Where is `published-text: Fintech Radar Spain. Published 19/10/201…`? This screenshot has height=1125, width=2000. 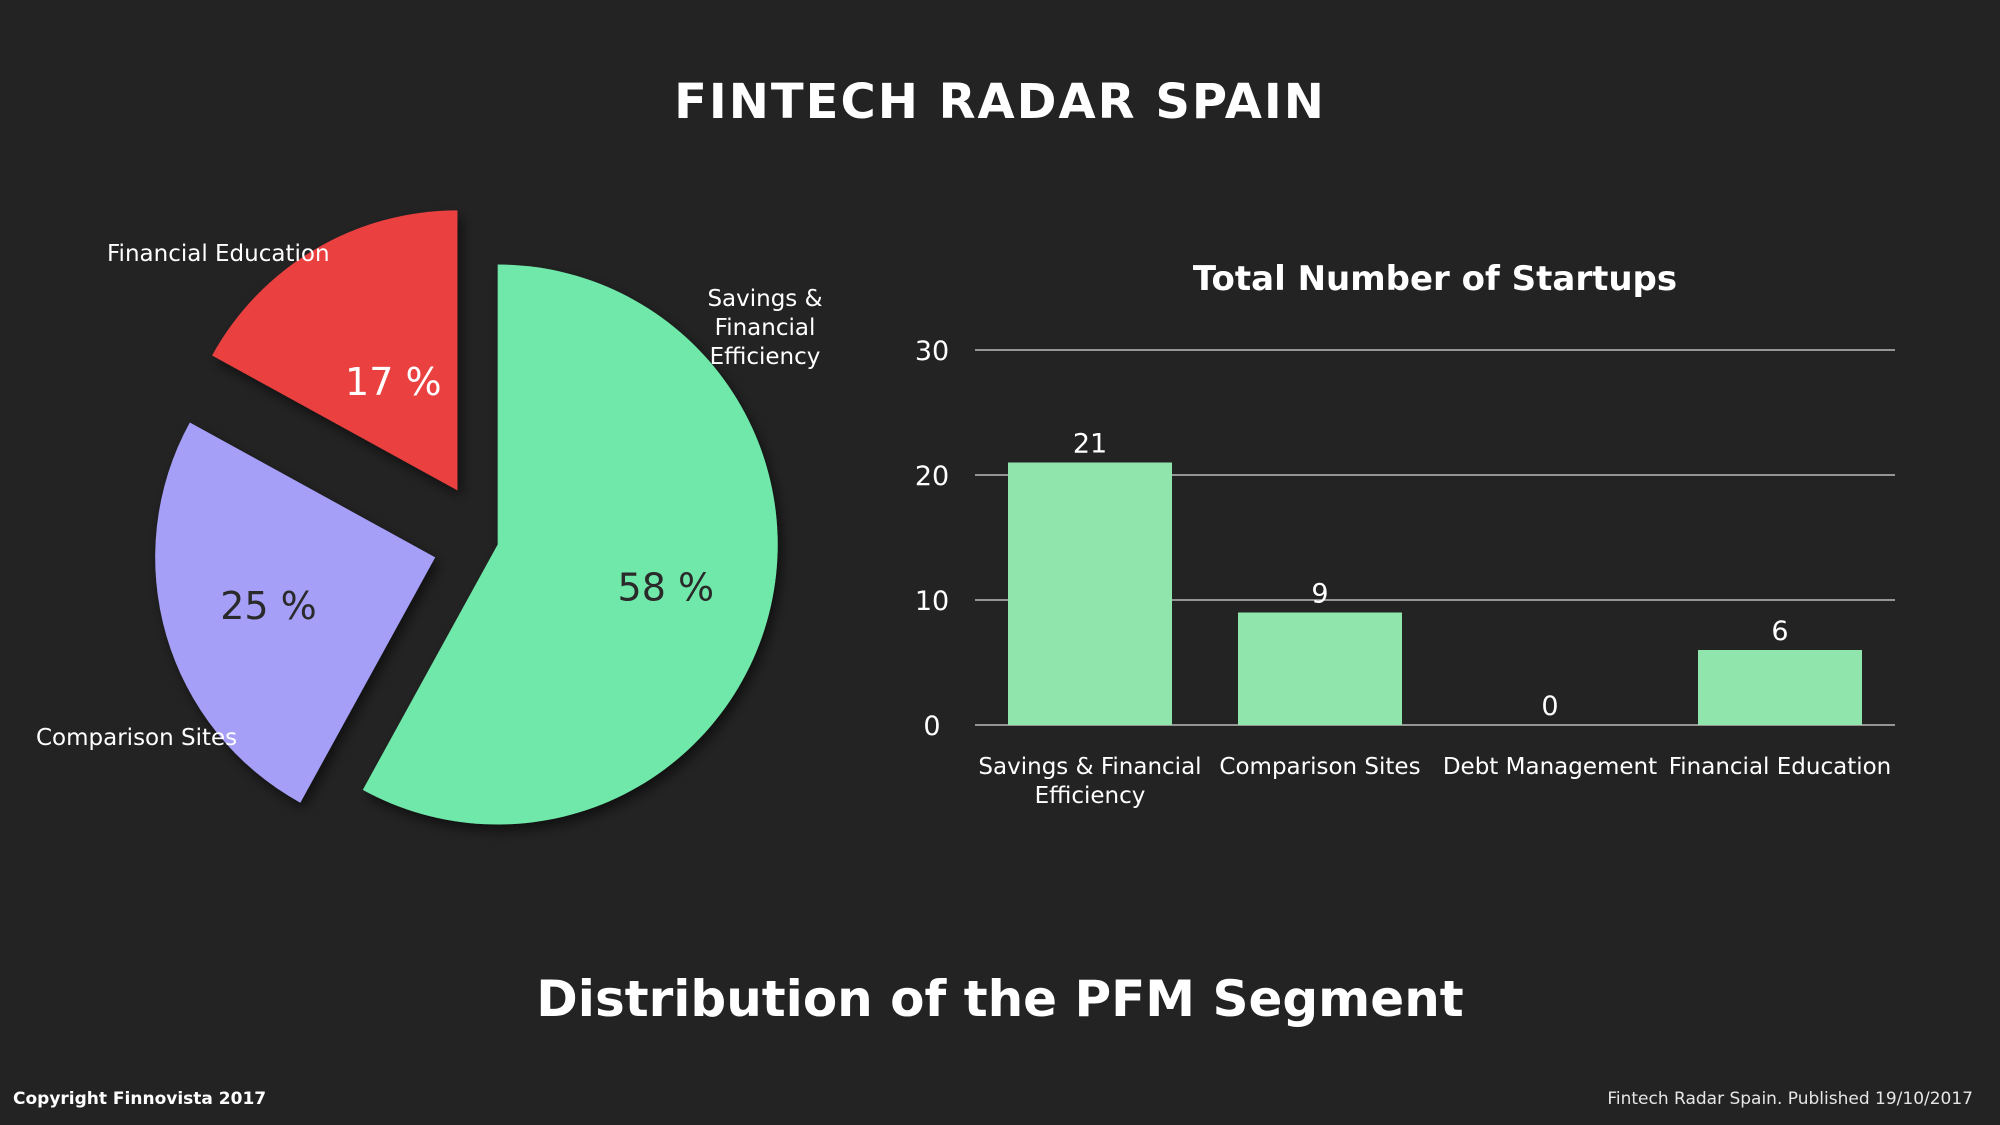
published-text: Fintech Radar Spain. Published 19/10/201… is located at coordinates (1790, 1099).